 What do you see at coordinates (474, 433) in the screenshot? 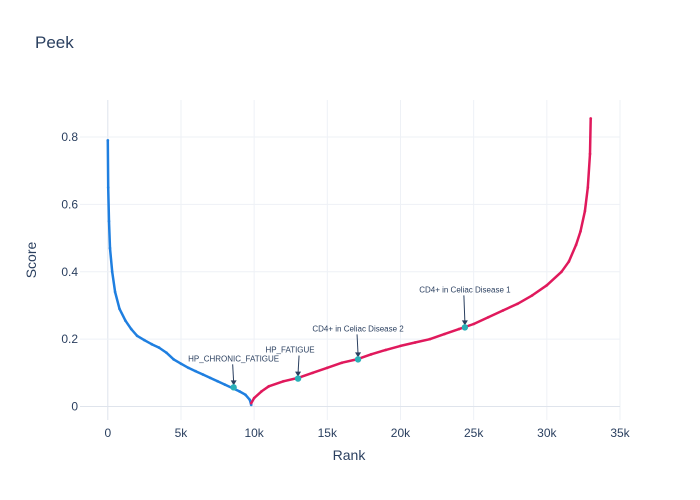
I see `x-tick-label: 25k` at bounding box center [474, 433].